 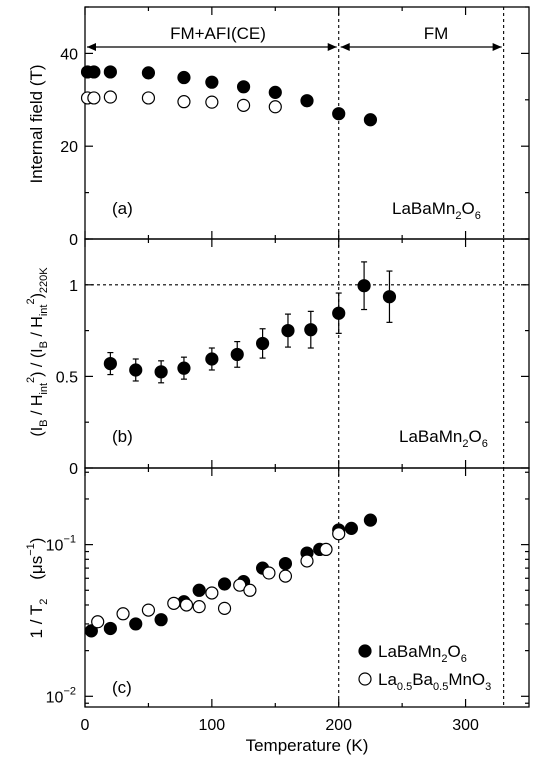 I want to click on panel-c-ytick-label: 10⁻², so click(x=61, y=695).